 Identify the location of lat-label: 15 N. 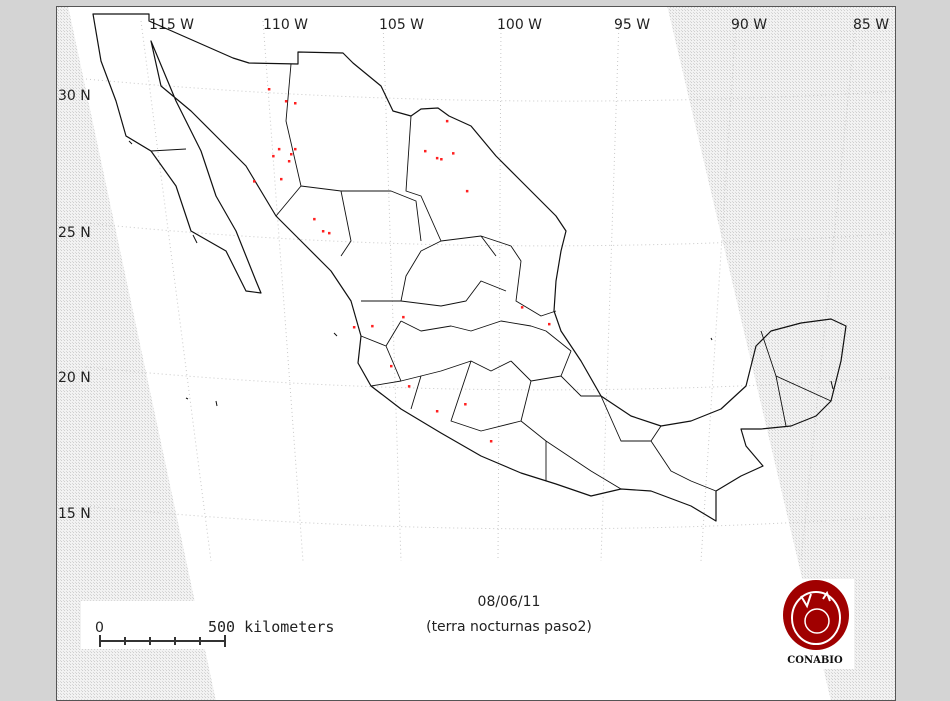
(74, 514).